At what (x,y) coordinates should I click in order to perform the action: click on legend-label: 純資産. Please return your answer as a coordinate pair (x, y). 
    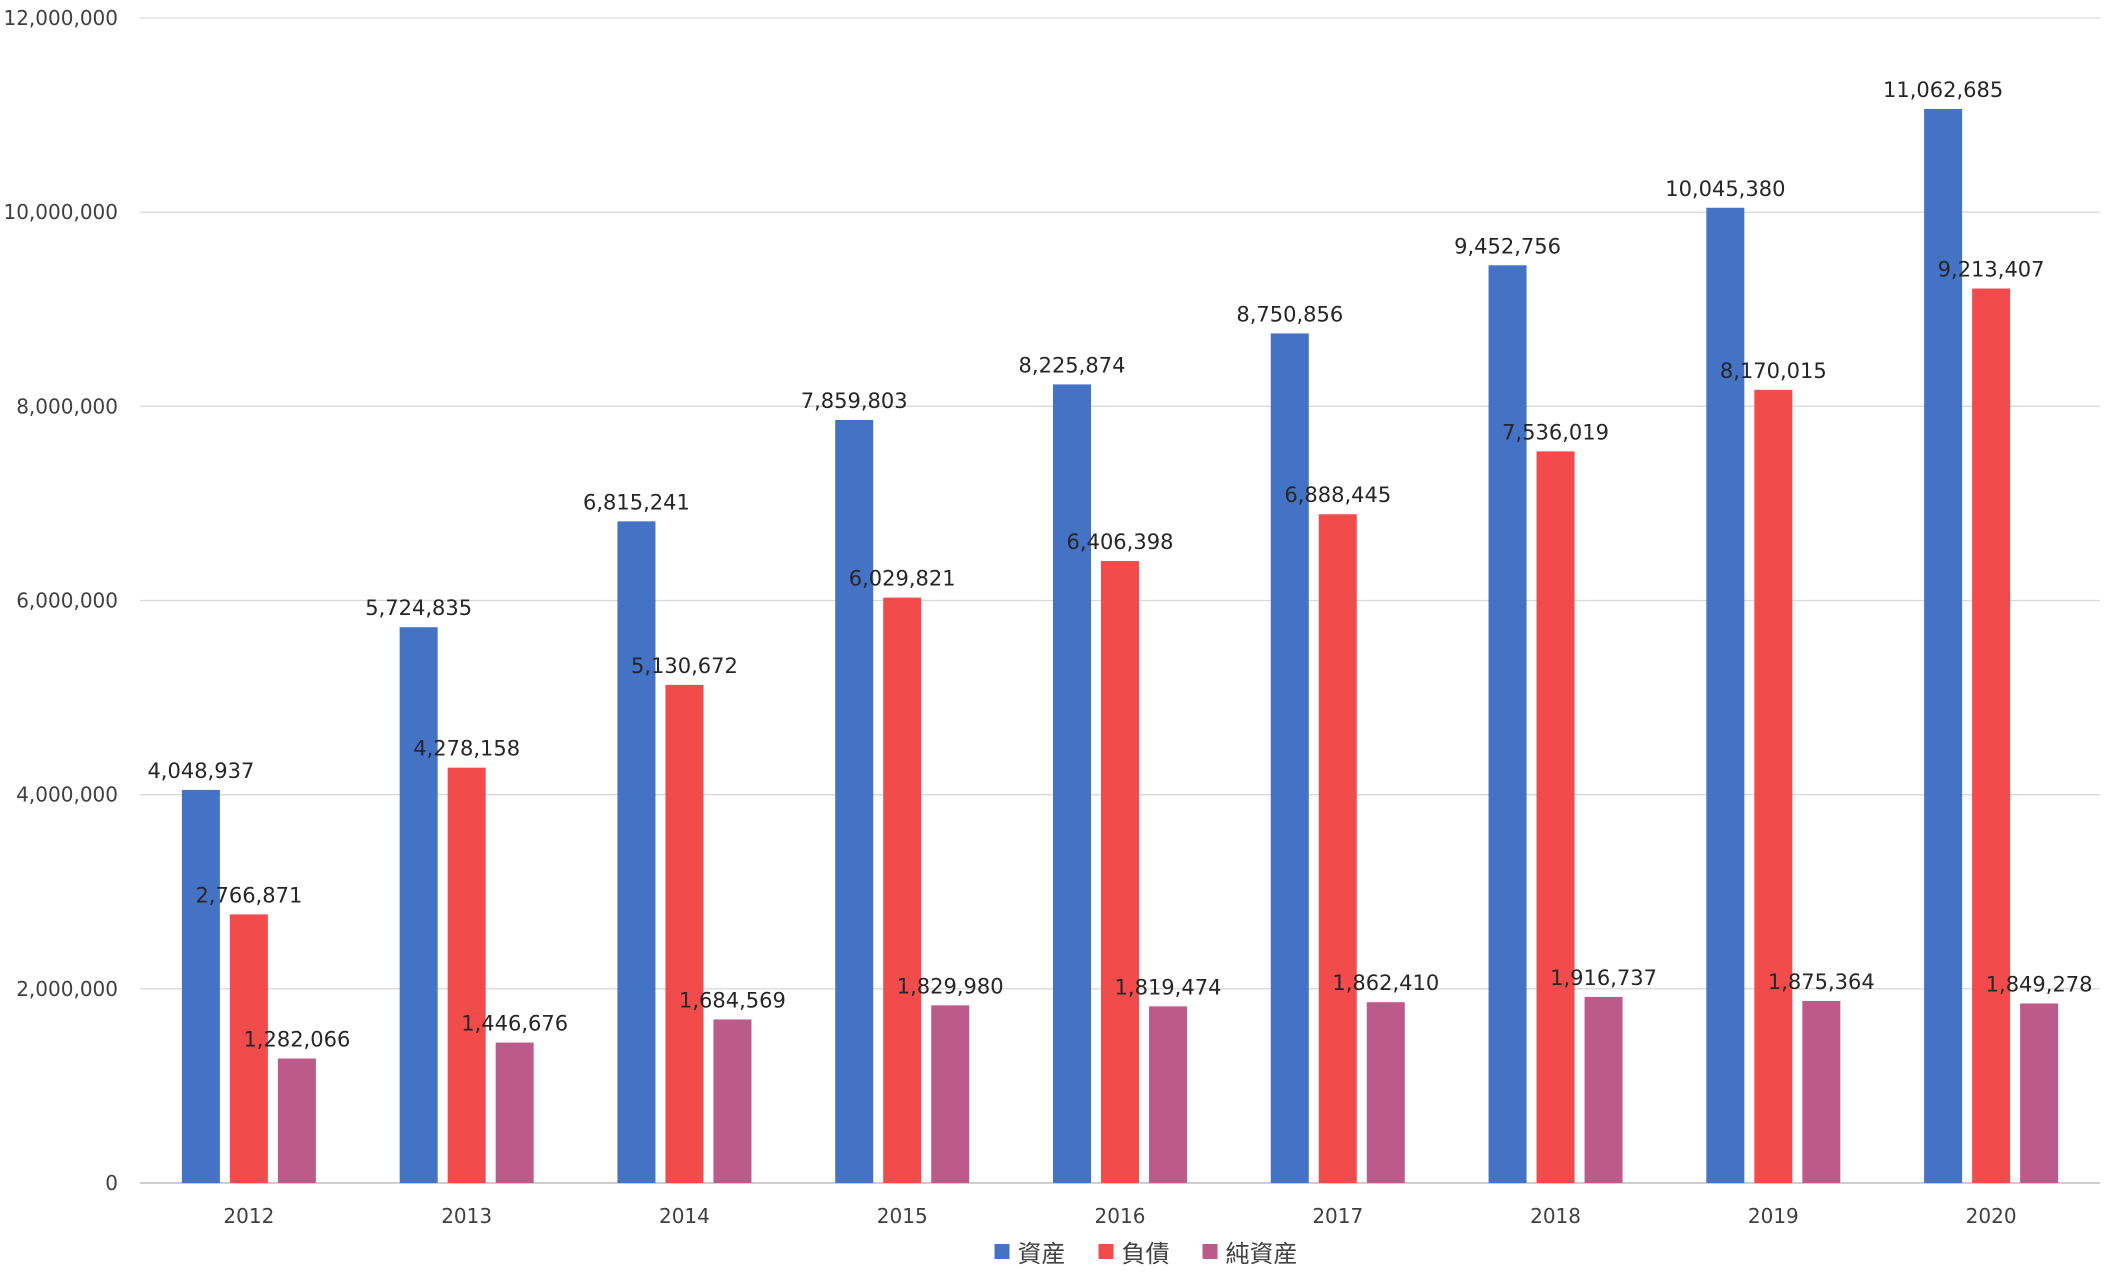
    Looking at the image, I should click on (1262, 1254).